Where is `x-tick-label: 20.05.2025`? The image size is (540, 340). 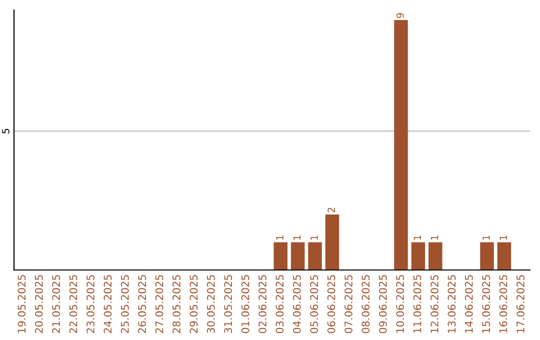 x-tick-label: 20.05.2025 is located at coordinates (38, 304).